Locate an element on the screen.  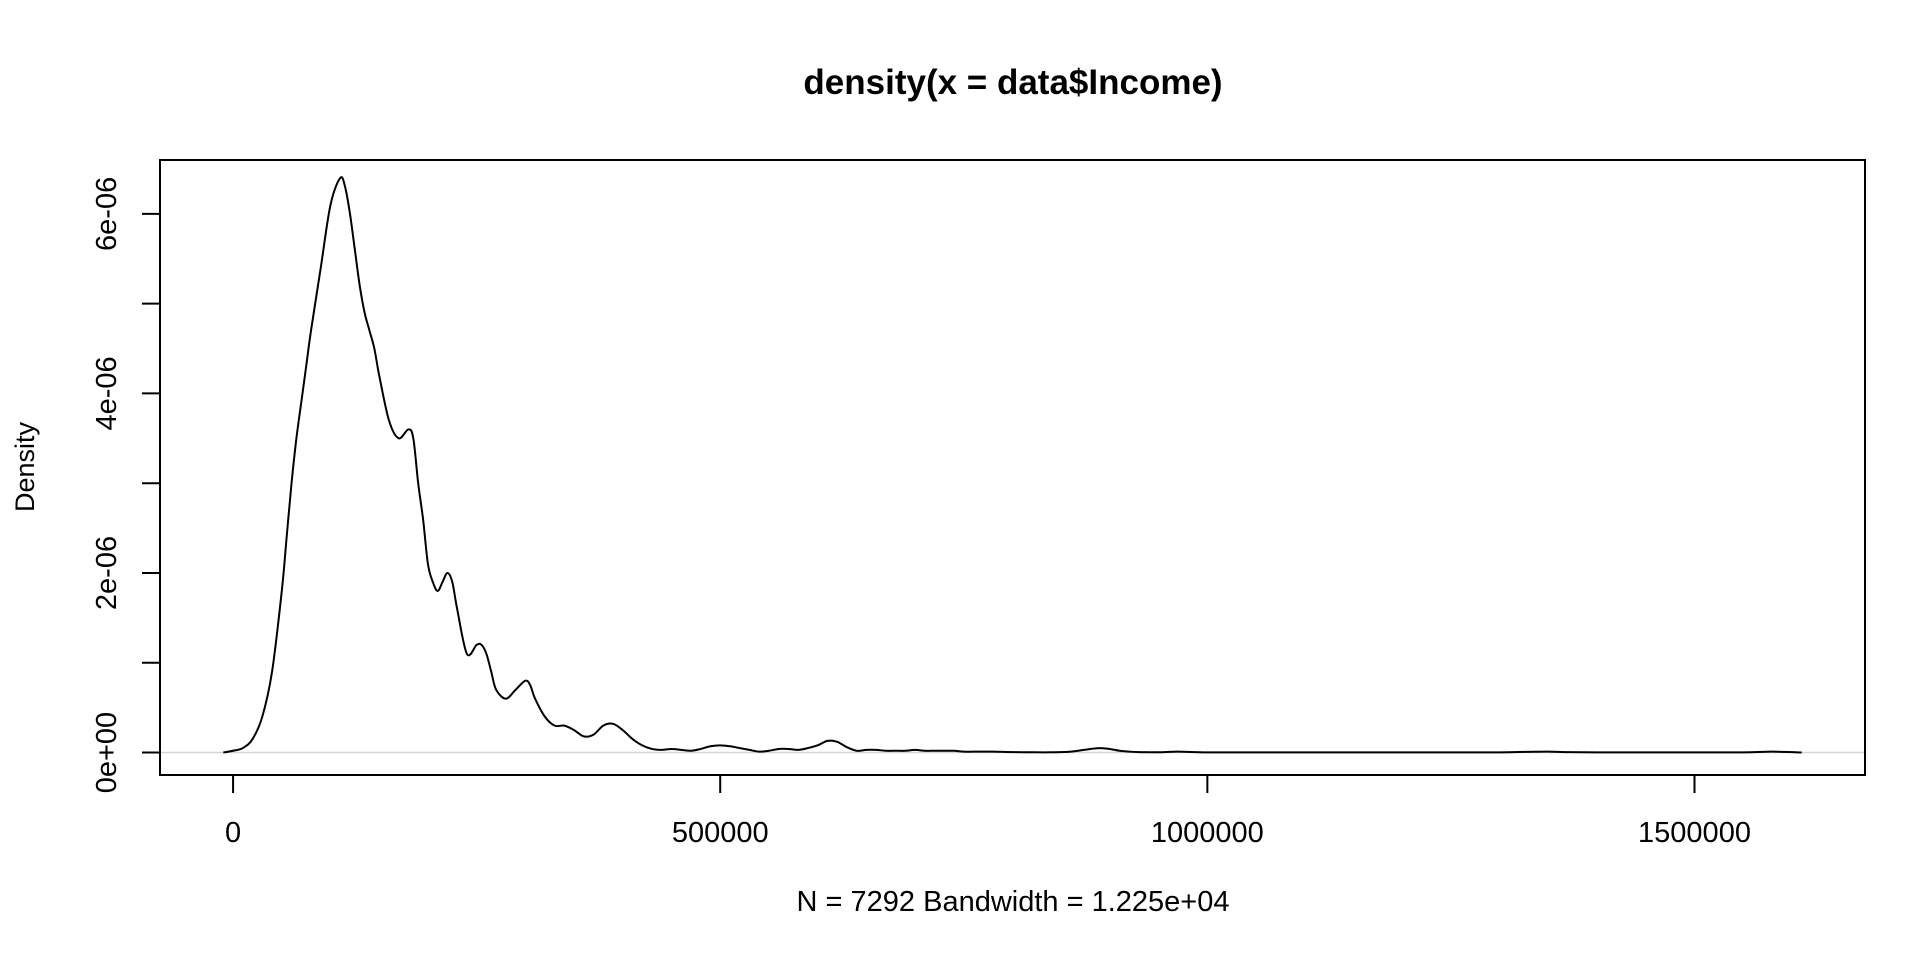
y-axis: 0e+00 2e-06 4e-06 6e-06 is located at coordinates (126, 485).